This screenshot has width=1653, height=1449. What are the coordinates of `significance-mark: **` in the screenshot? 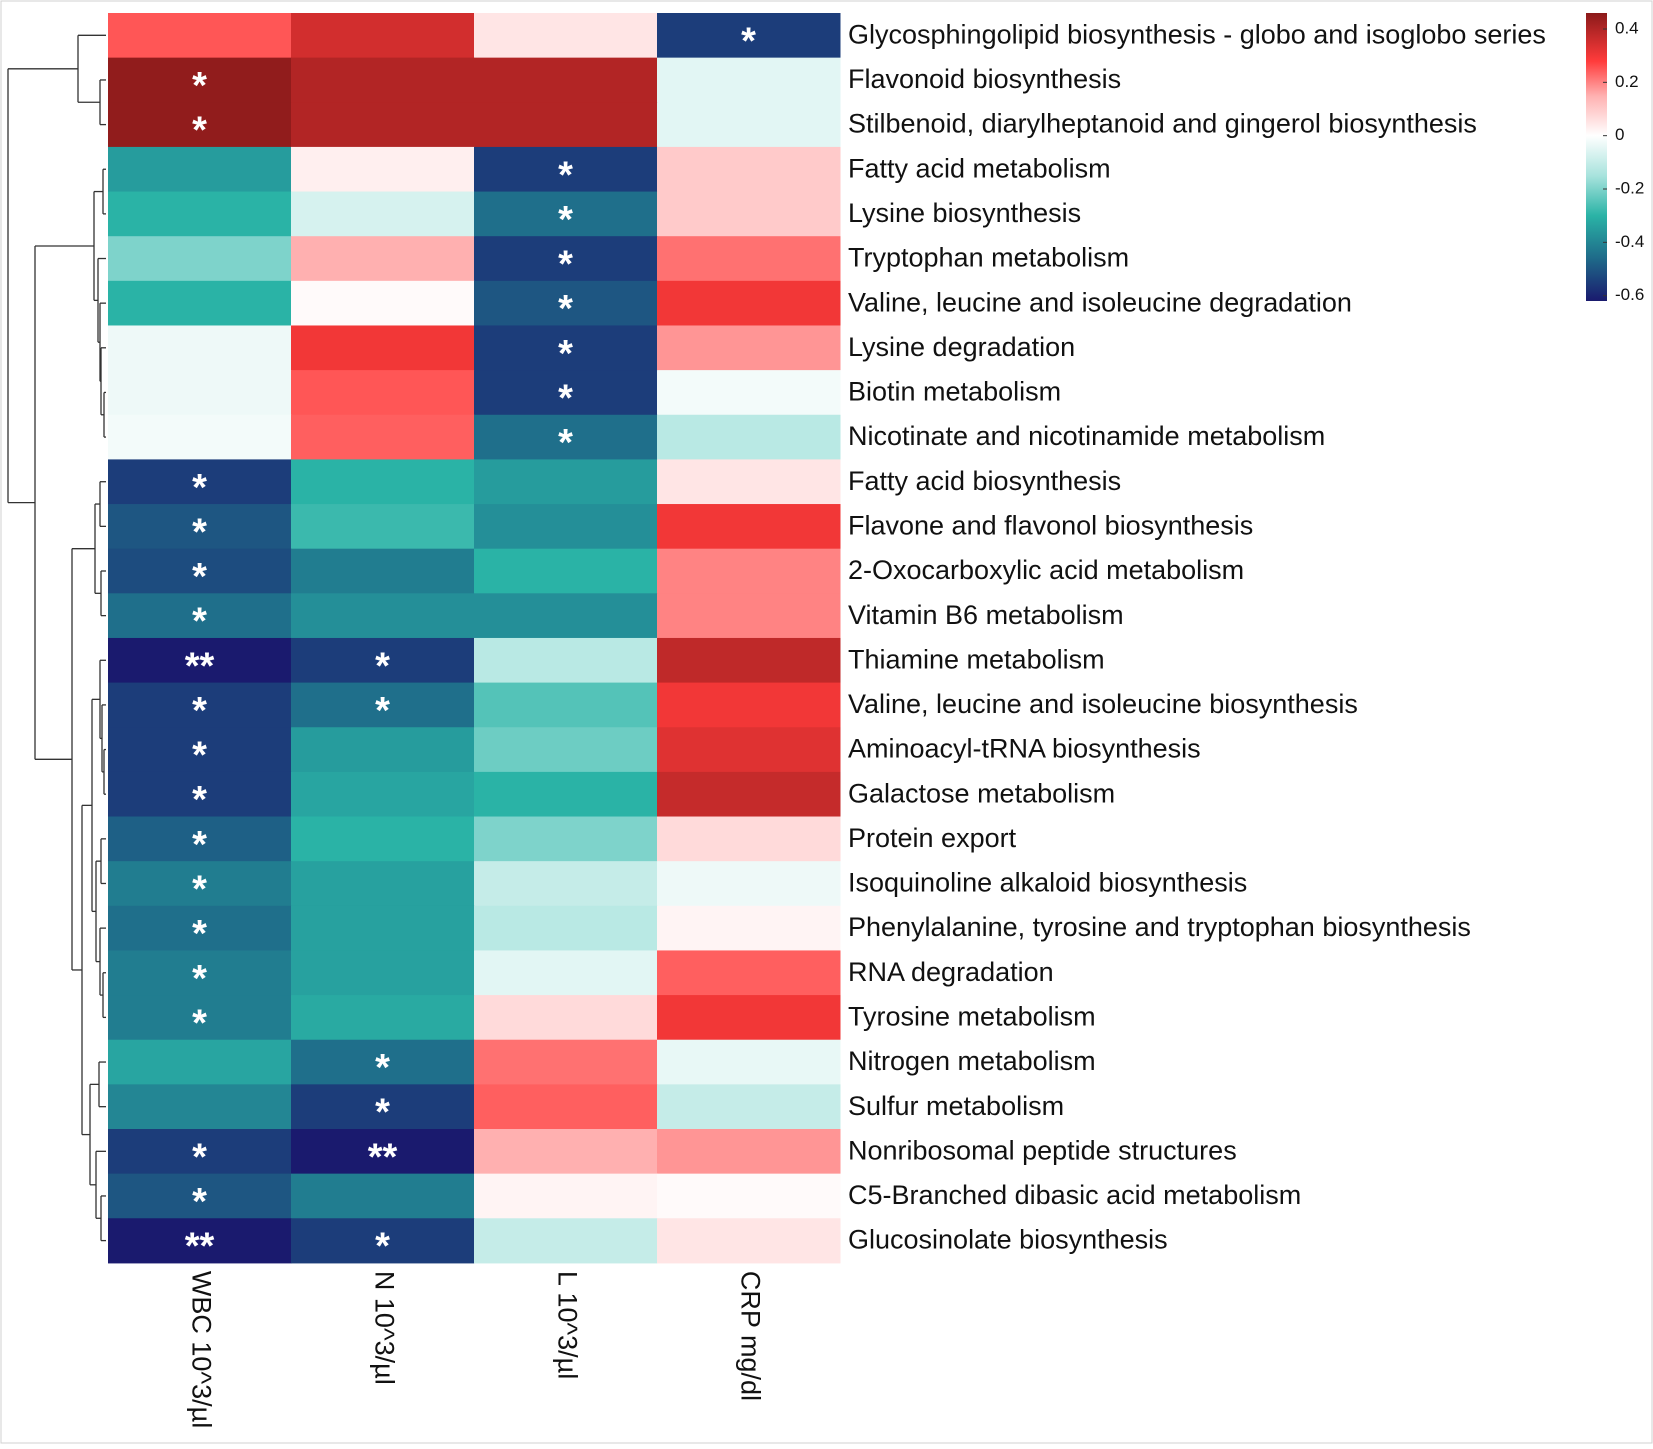 It's located at (200, 666).